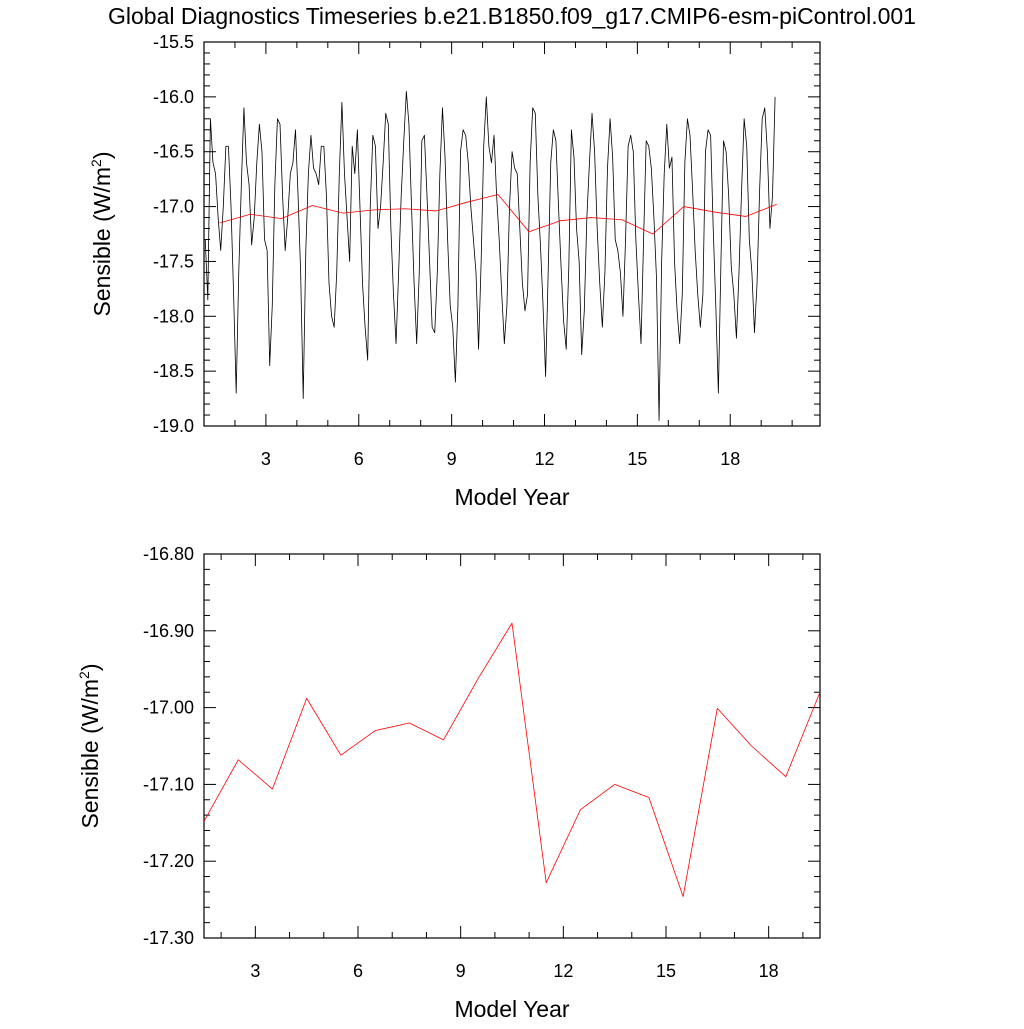 The height and width of the screenshot is (1029, 1024). I want to click on y-tick-label: -19.0, so click(173, 426).